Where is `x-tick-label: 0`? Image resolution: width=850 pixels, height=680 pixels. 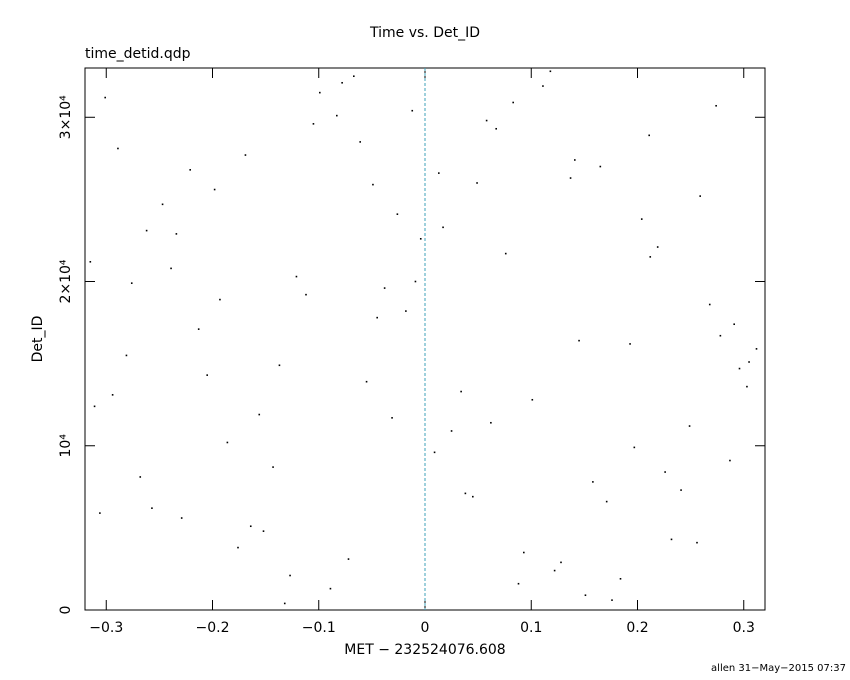
x-tick-label: 0 is located at coordinates (425, 628).